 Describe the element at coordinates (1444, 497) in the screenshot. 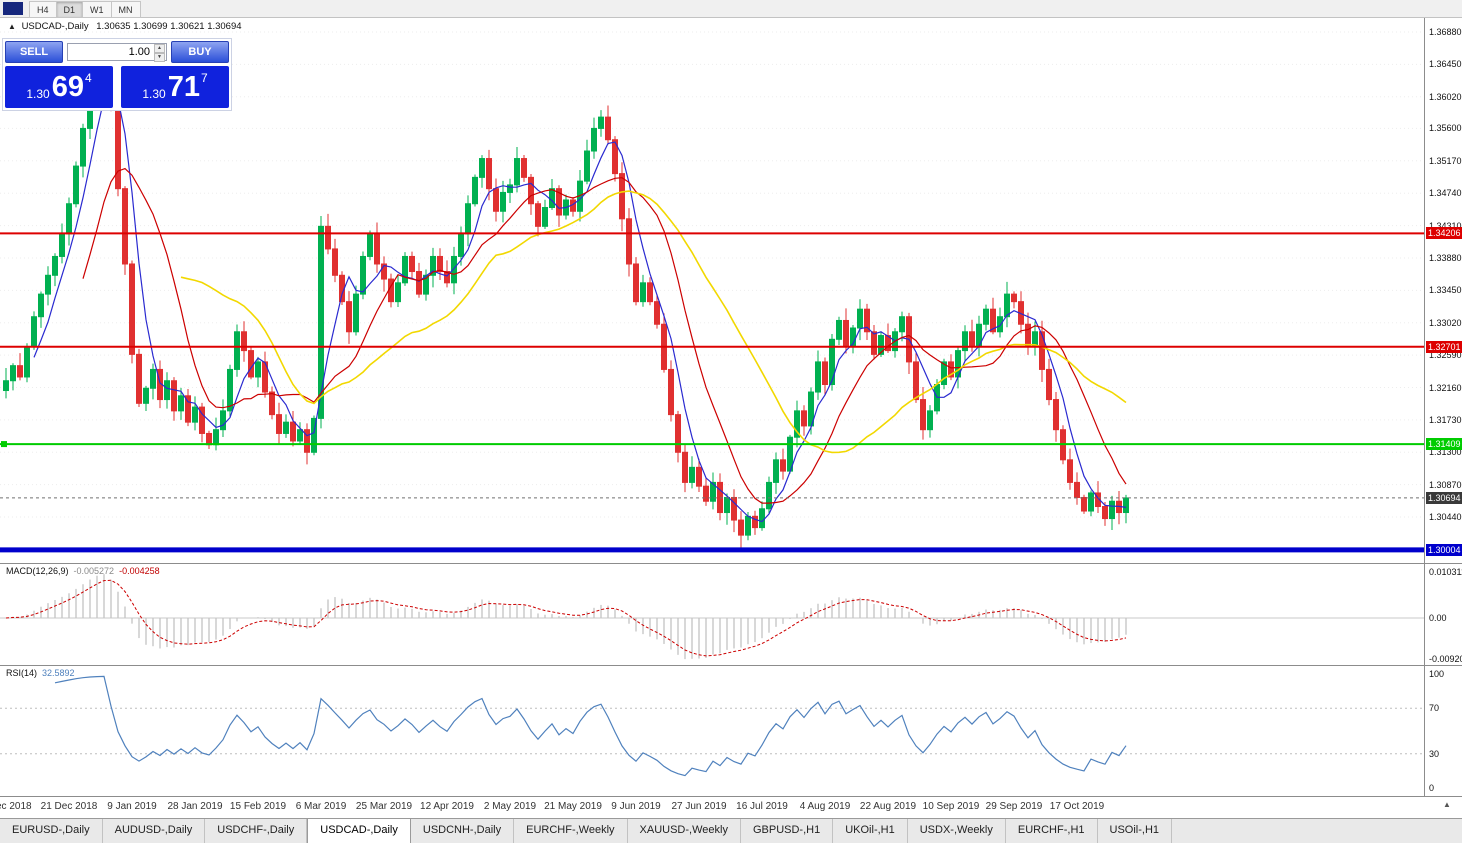

I see `current-price-badge: 1.30694` at that location.